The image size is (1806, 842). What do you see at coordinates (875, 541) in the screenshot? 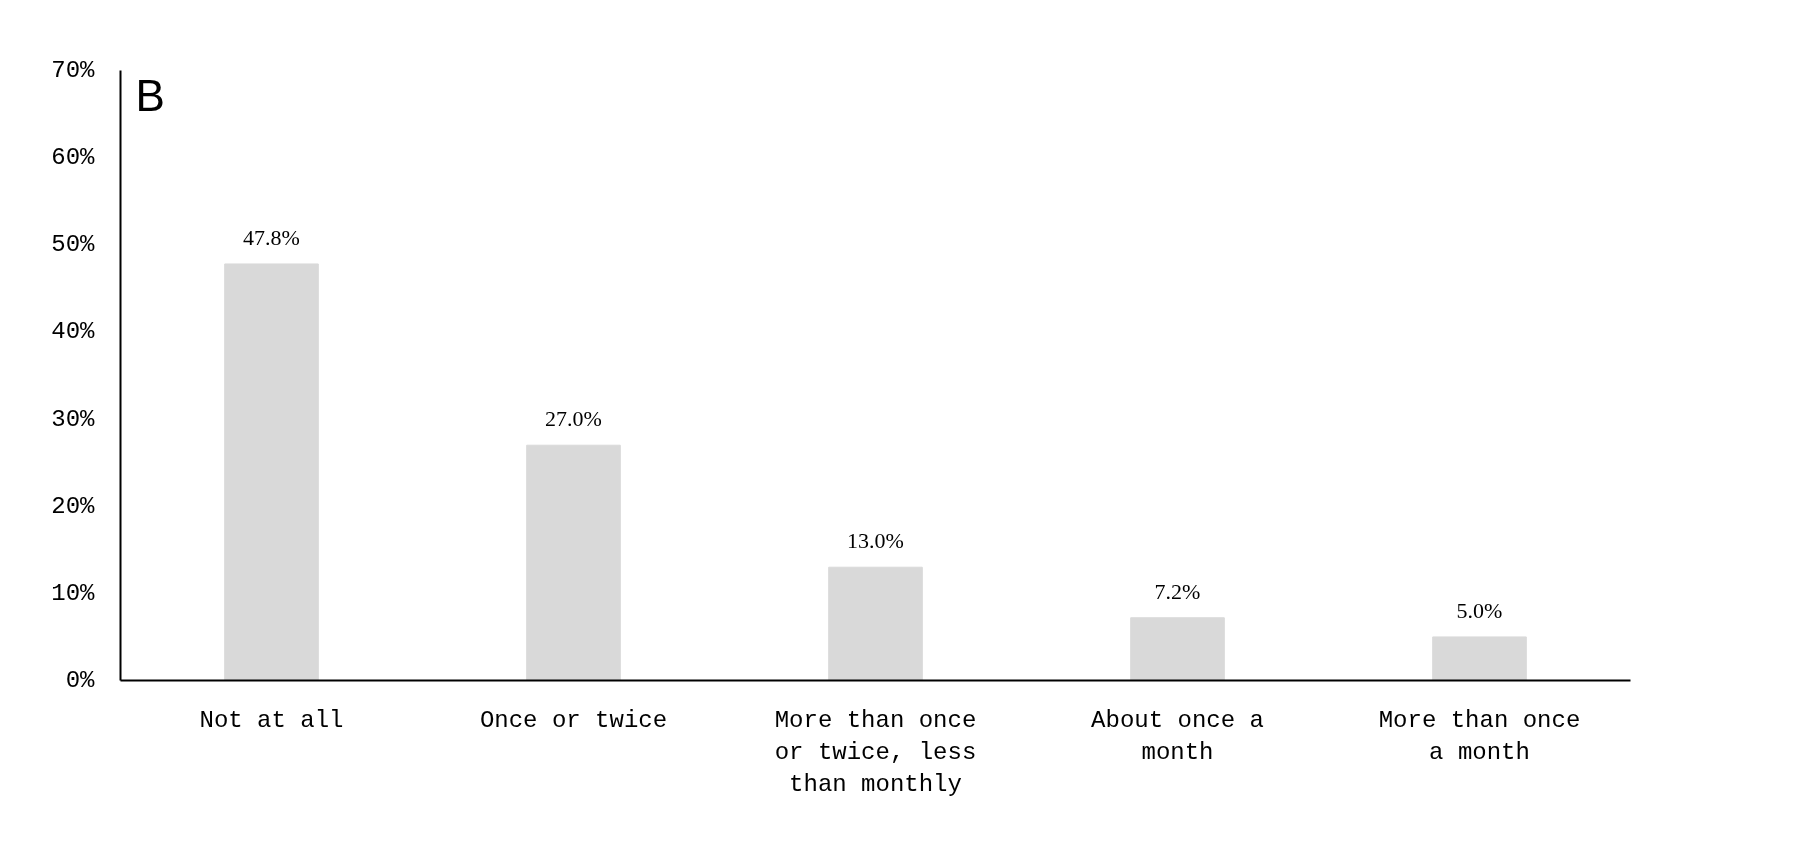
I see `data-label: 13.0%` at bounding box center [875, 541].